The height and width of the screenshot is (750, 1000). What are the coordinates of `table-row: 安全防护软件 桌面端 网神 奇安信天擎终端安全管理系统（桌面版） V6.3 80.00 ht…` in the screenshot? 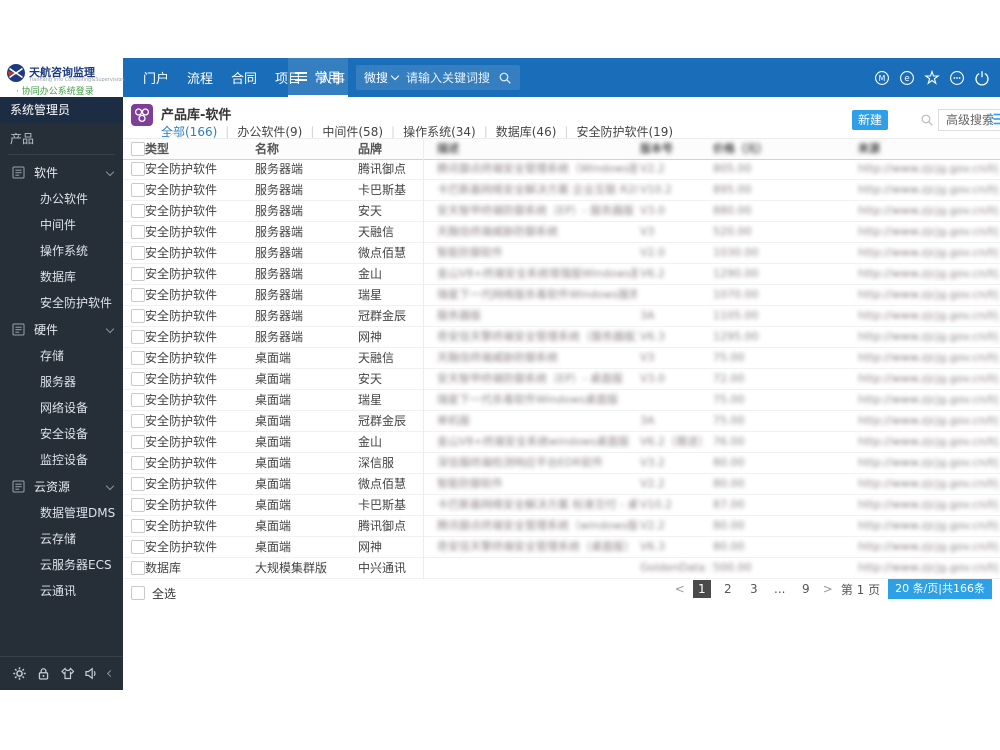 It's located at (561, 547).